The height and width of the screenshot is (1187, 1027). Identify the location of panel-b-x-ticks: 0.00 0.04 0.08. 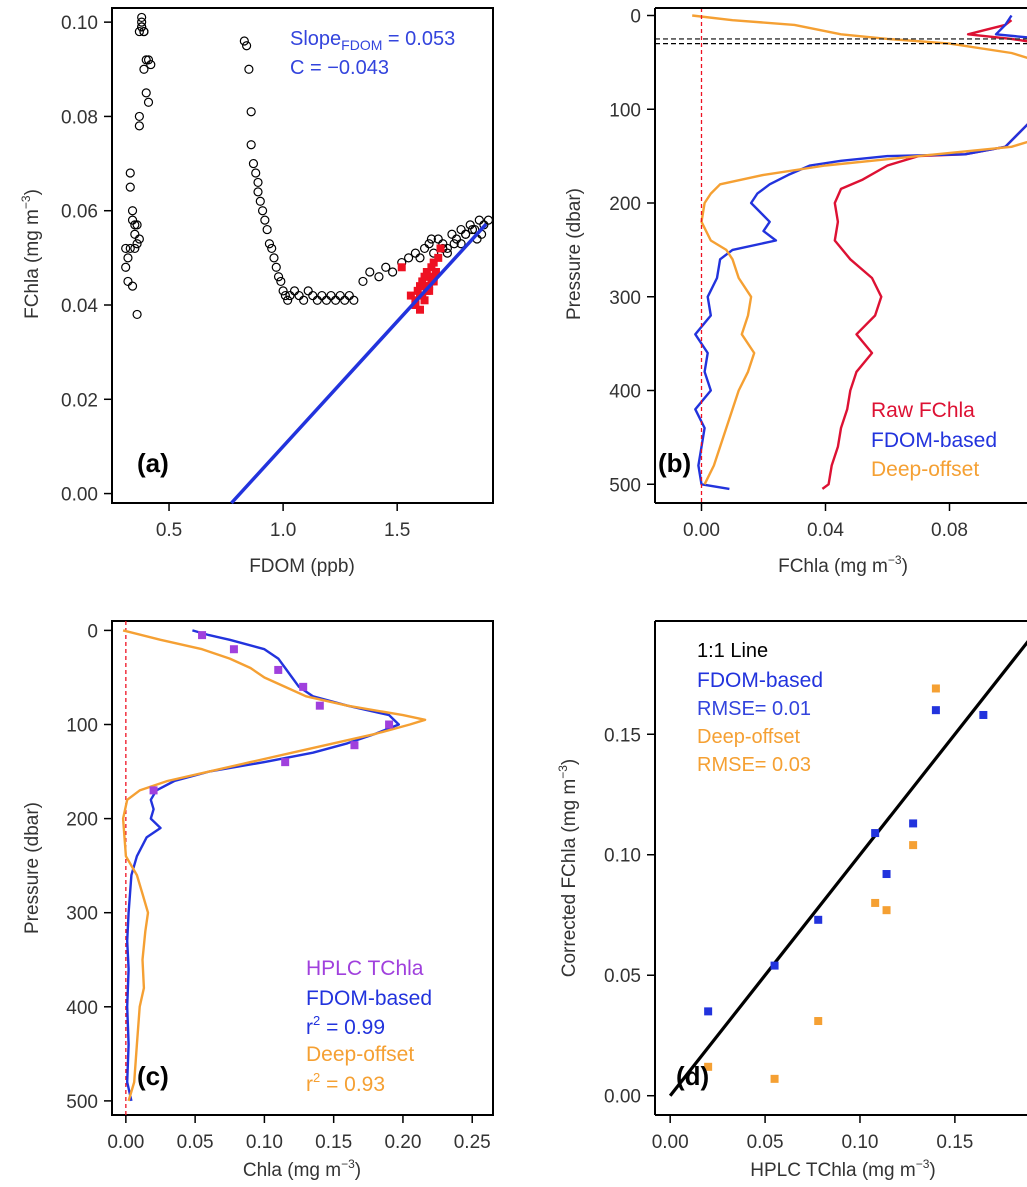
(825, 522).